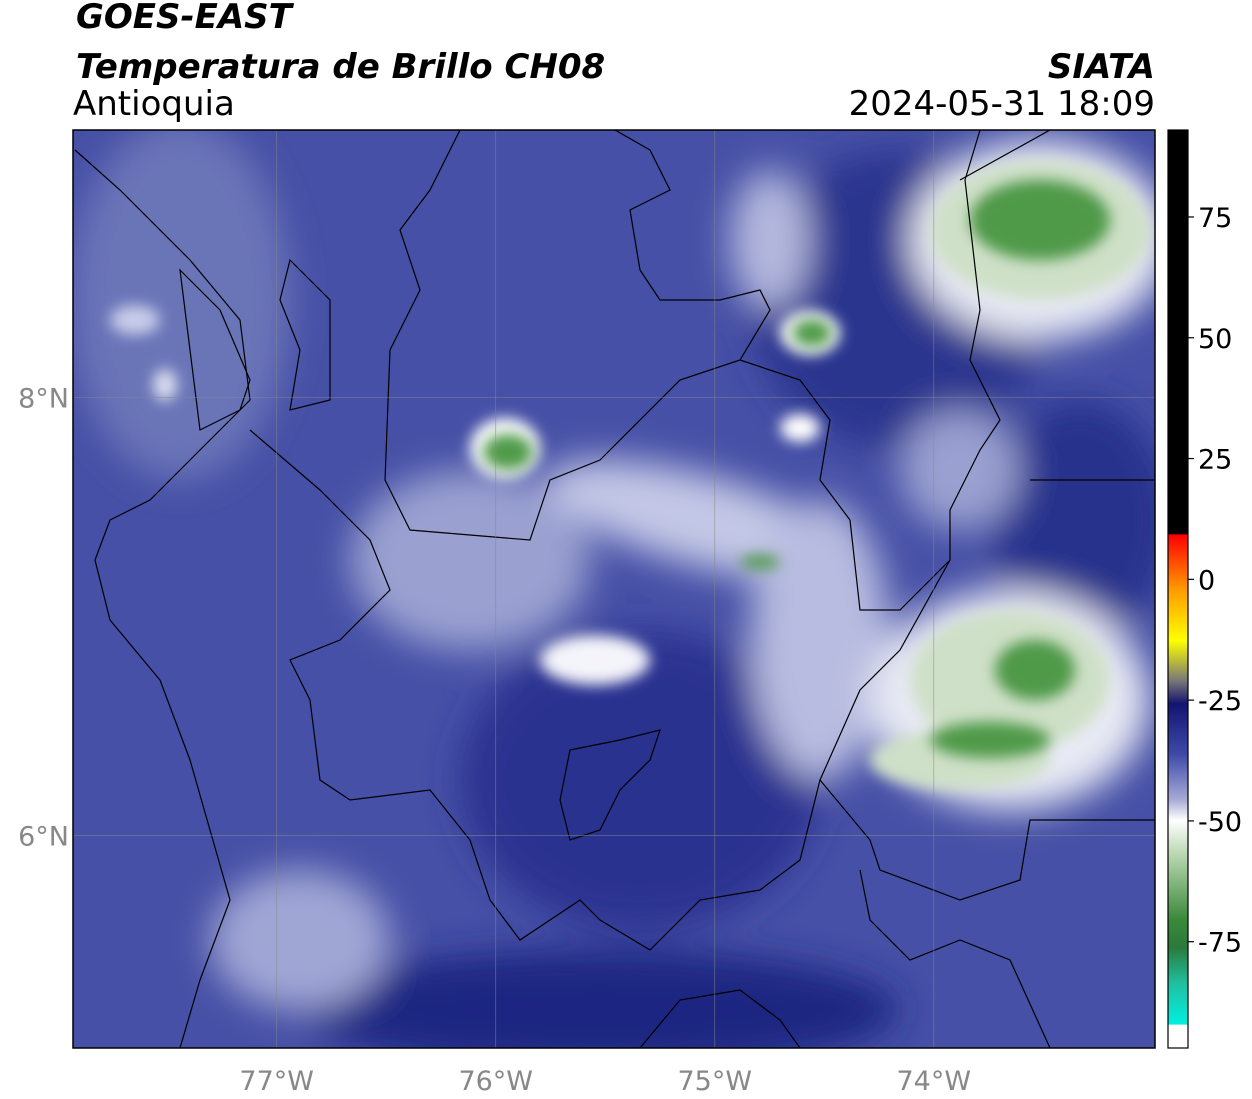 This screenshot has height=1099, width=1252. What do you see at coordinates (1178, 589) in the screenshot?
I see `colorbar` at bounding box center [1178, 589].